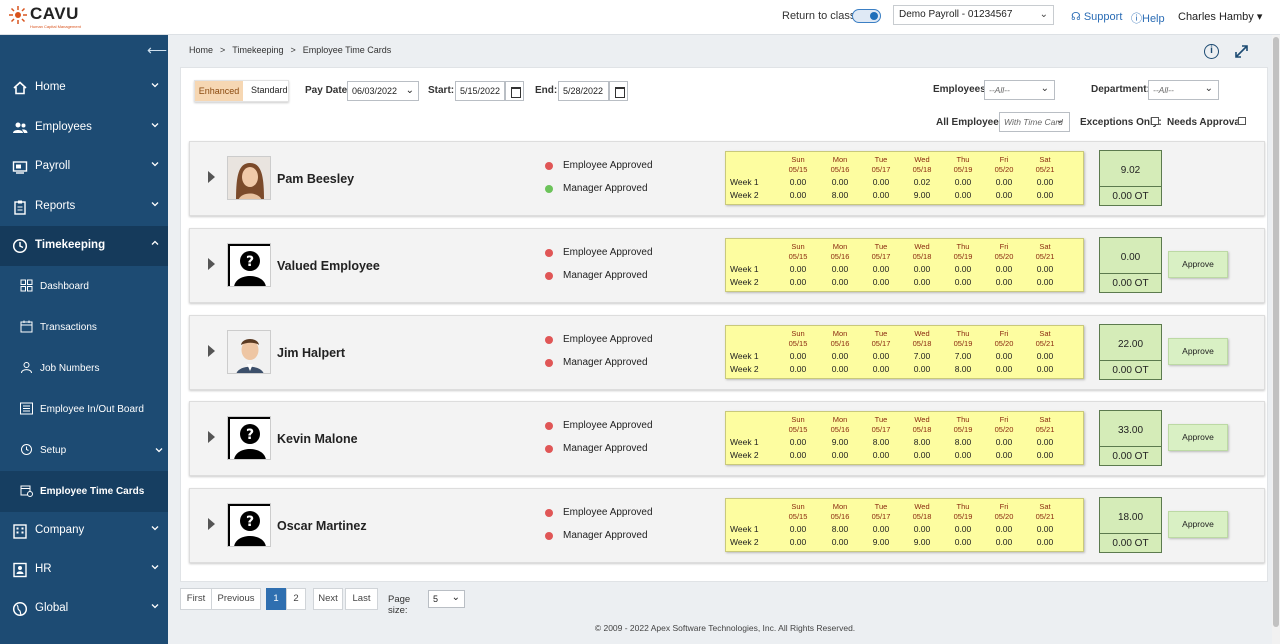  I want to click on home-icon, so click(20, 88).